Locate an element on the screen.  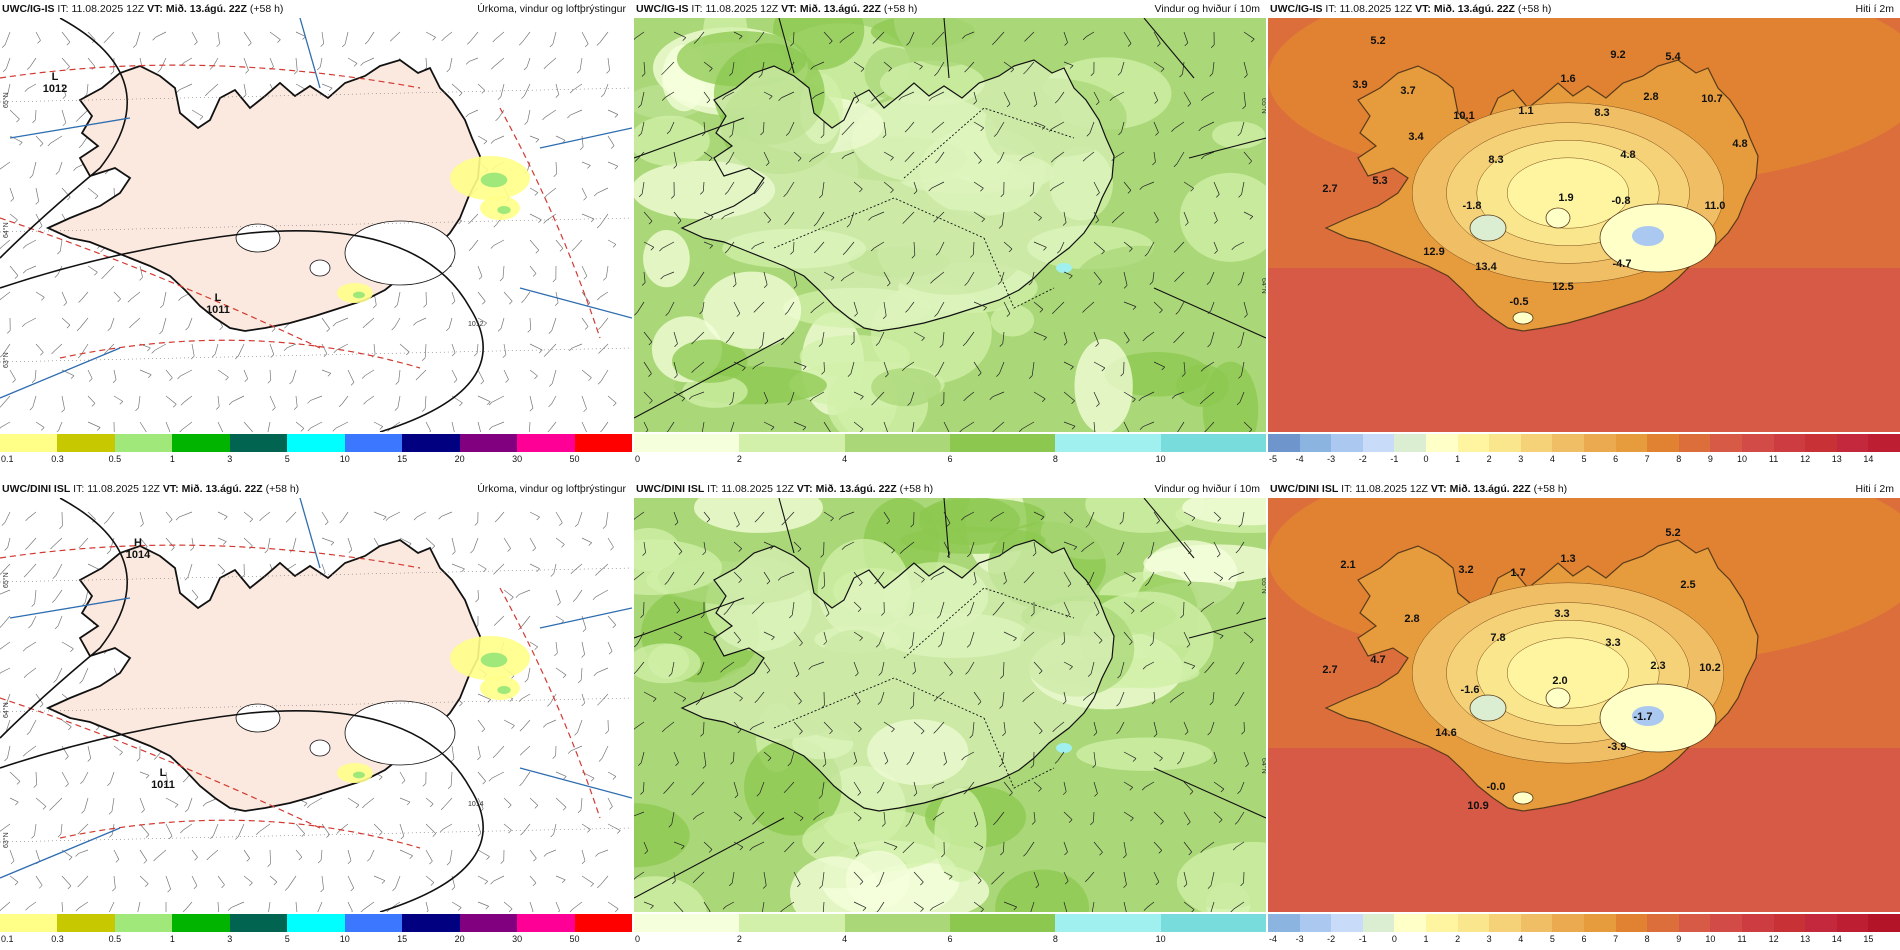
color-scale: 0.1 0.3 0.5 1 3 5 10 15 20 30 50 is located at coordinates (316, 450).